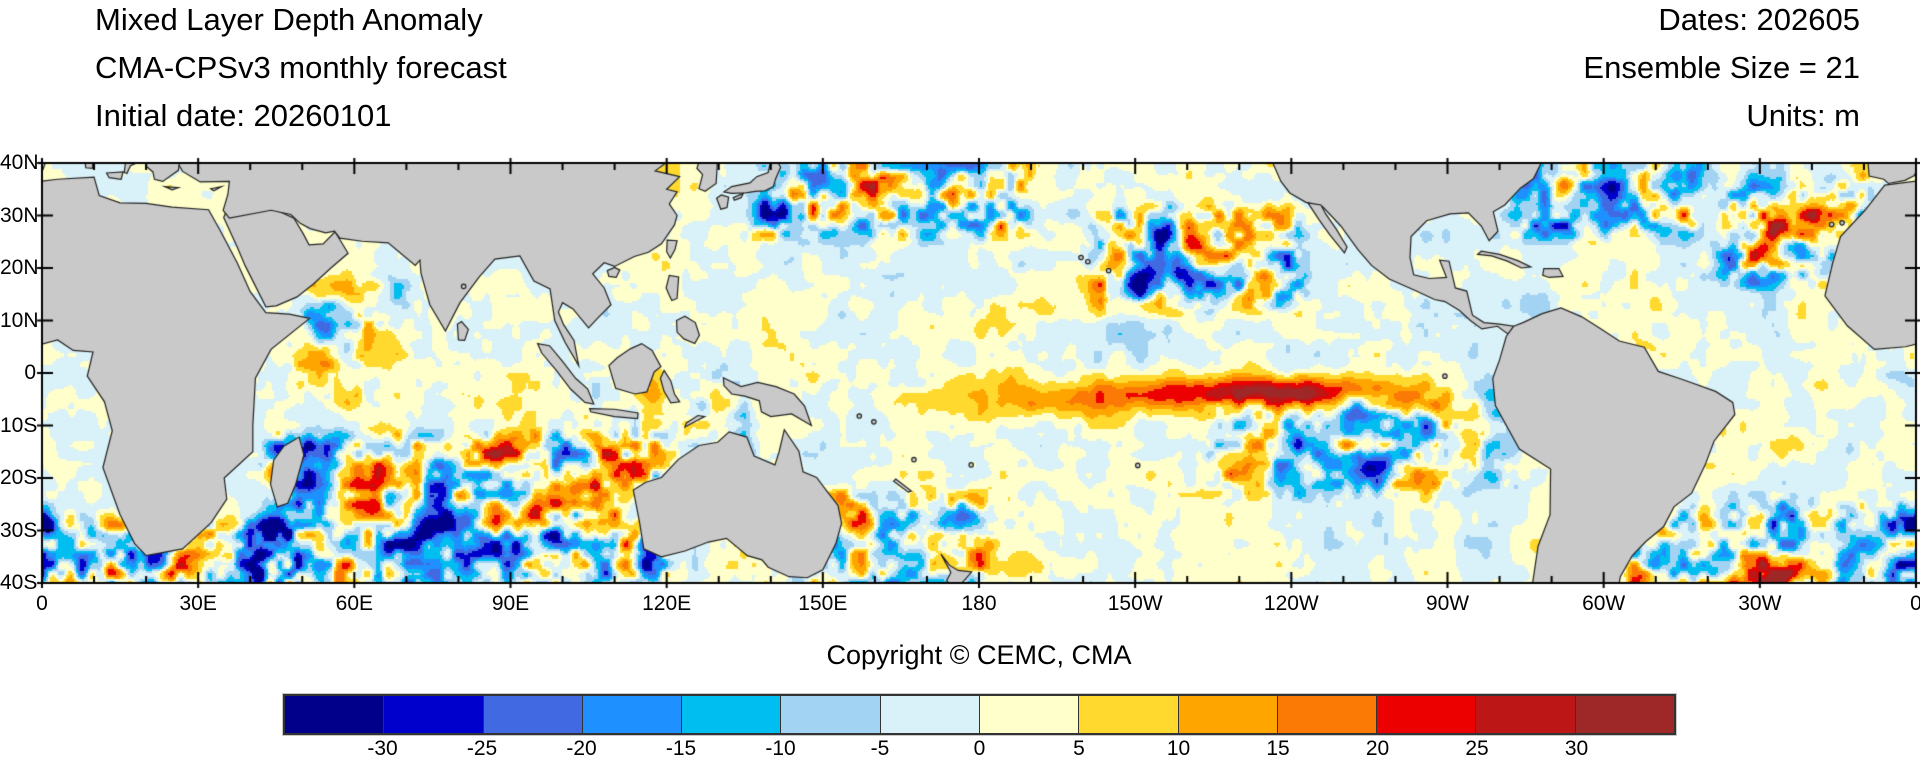 This screenshot has width=1920, height=762. Describe the element at coordinates (1803, 115) in the screenshot. I see `units-label: Units: m` at that location.